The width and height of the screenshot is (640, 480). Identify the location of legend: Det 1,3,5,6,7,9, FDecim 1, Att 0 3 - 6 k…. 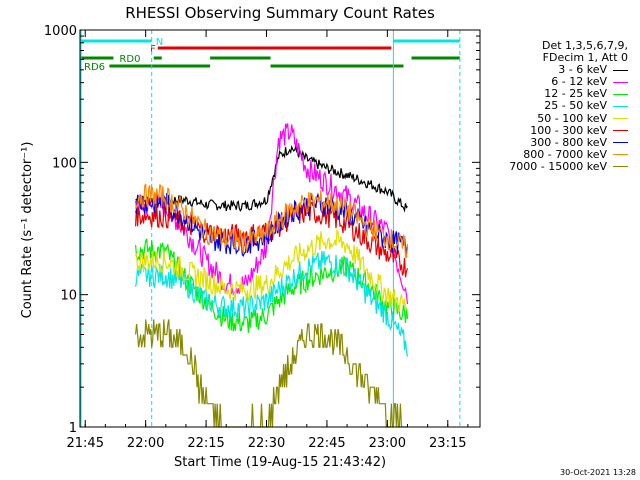
(557, 106).